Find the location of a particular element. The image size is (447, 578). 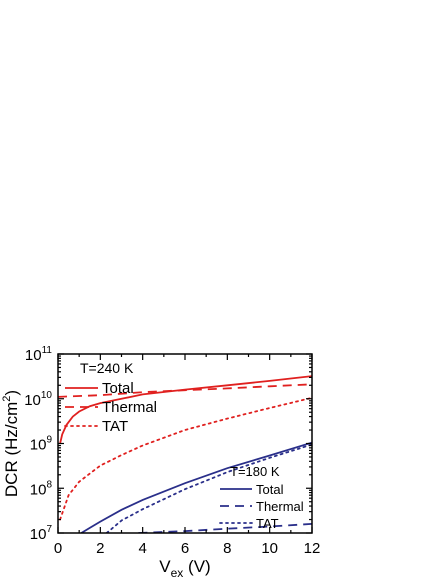

y-tick-label: 10⁸ is located at coordinates (41, 488).